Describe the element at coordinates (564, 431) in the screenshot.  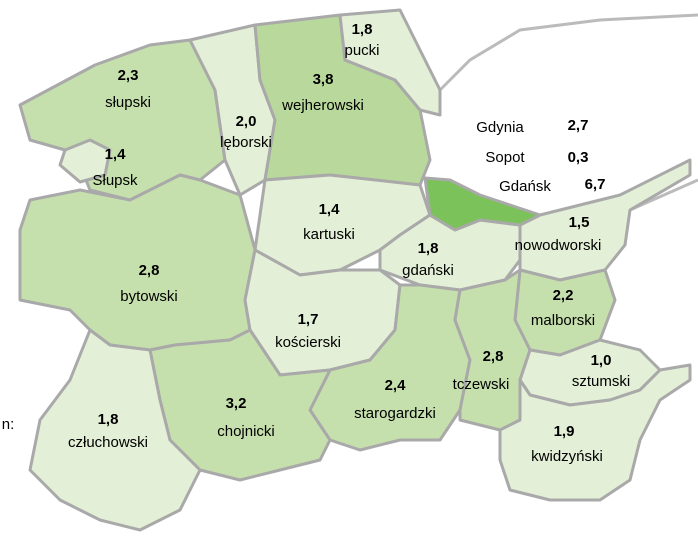
I see `region-value: 1,9` at that location.